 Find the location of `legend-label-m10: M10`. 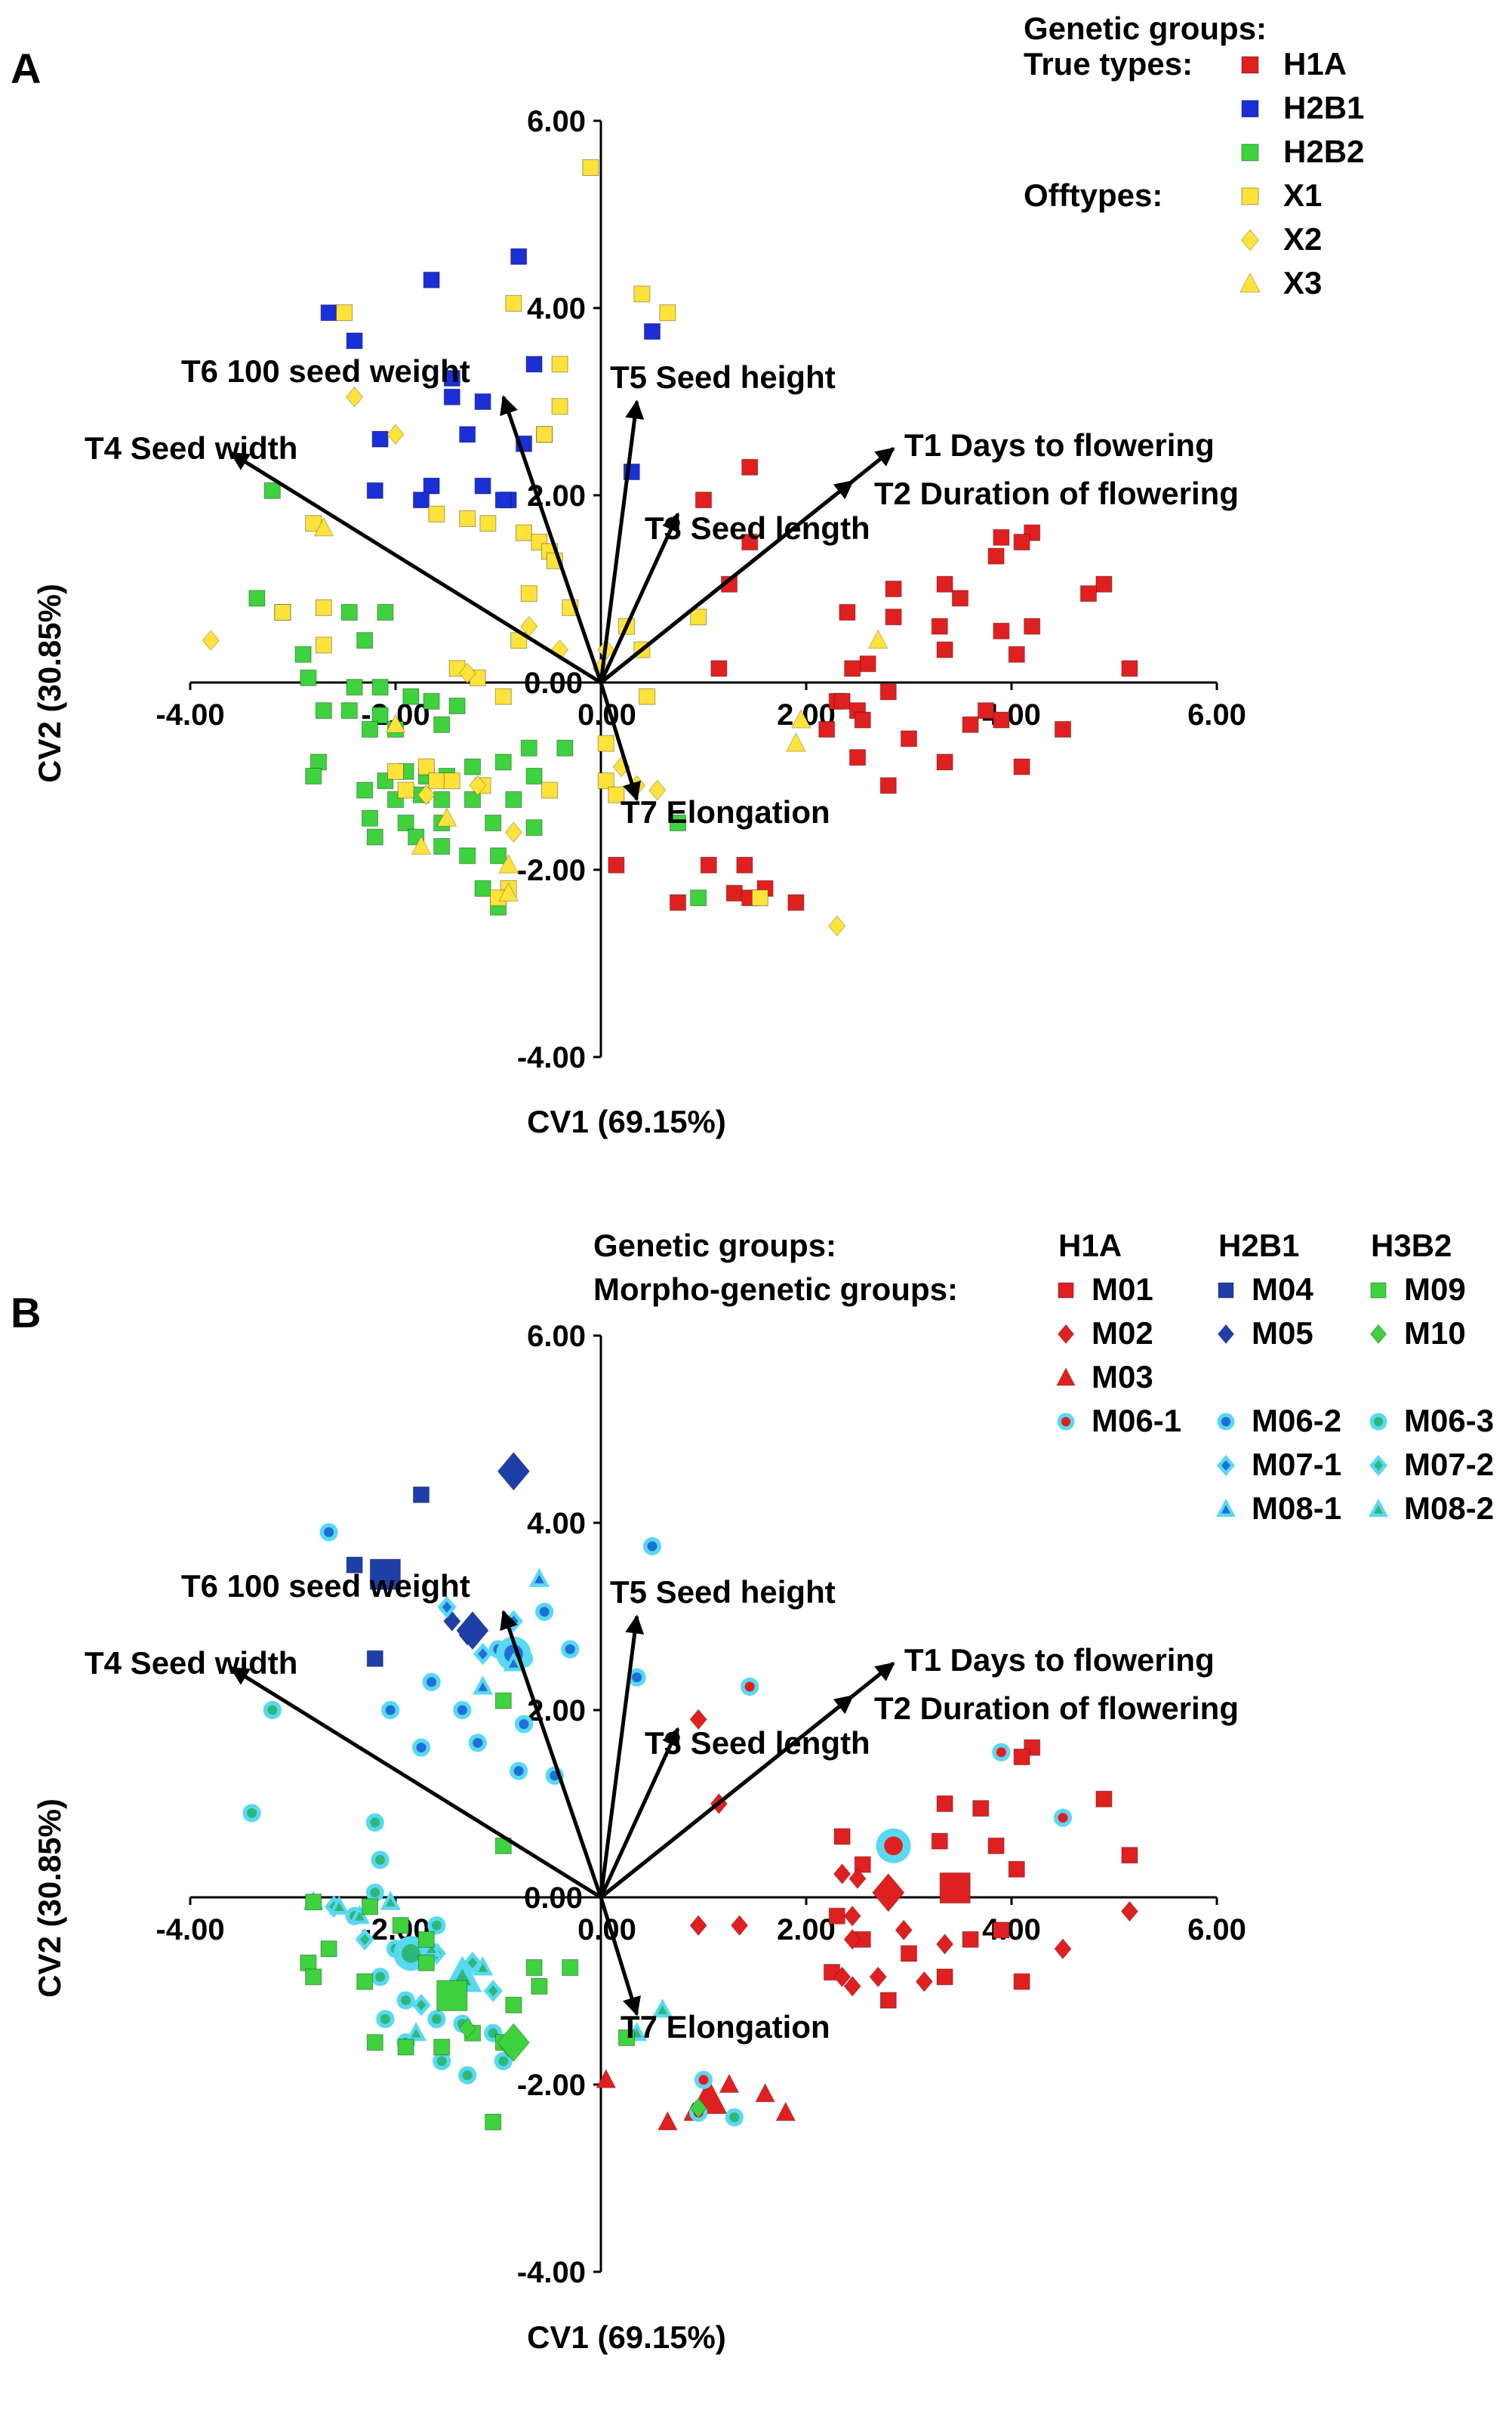

legend-label-m10: M10 is located at coordinates (1435, 1333).